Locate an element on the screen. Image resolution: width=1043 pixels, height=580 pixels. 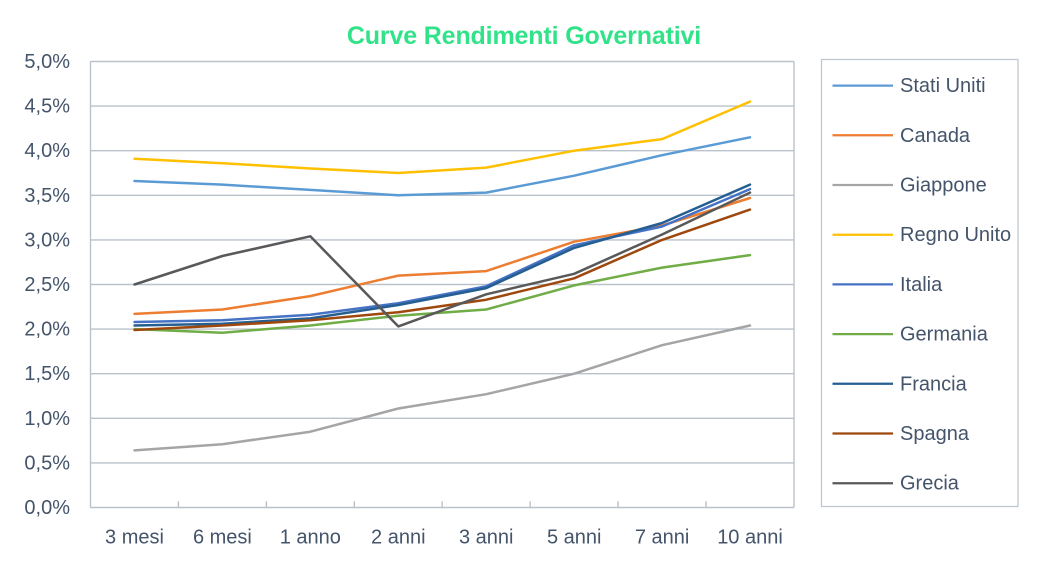
svg-text: Giappone is located at coordinates (943, 186).